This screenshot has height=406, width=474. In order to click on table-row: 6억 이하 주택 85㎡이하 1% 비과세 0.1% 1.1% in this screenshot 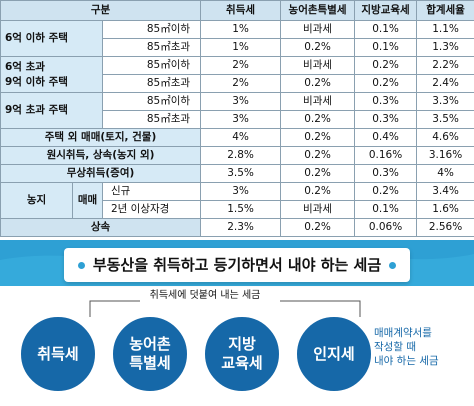, I will do `click(237, 38)`.